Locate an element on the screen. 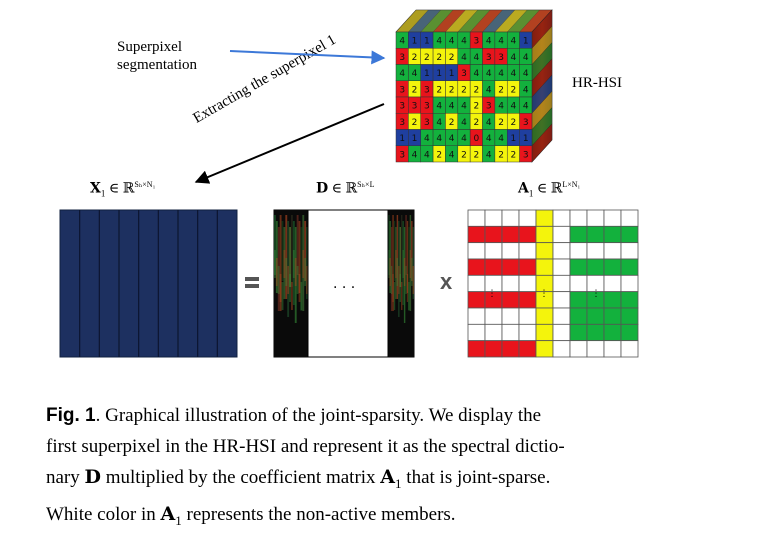  cube-cell-label: 0 is located at coordinates (476, 139).